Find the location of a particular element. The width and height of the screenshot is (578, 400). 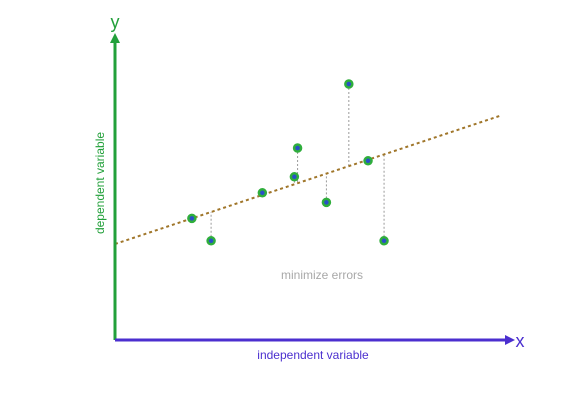

y-axis-label: dependent variable is located at coordinates (100, 183).